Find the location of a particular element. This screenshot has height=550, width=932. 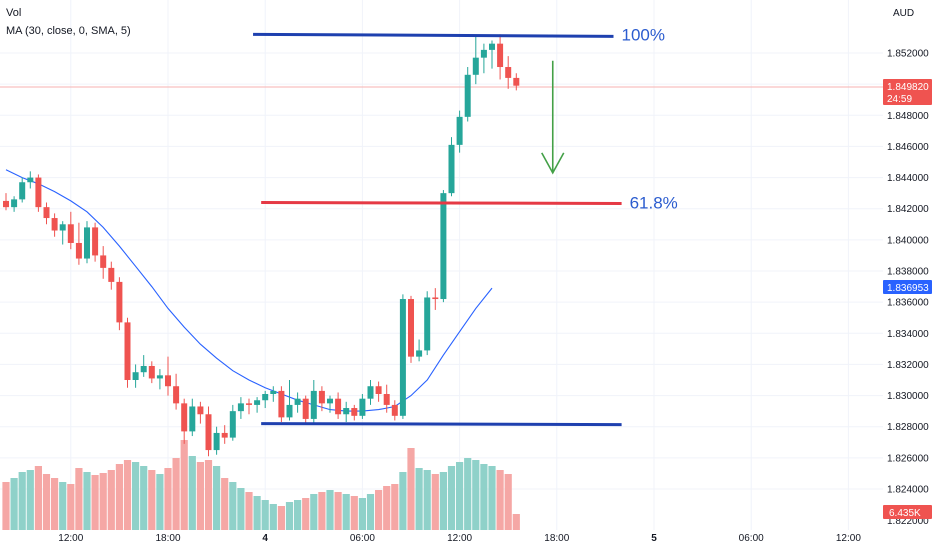

price-tick-13: 1.826000 is located at coordinates (908, 458).